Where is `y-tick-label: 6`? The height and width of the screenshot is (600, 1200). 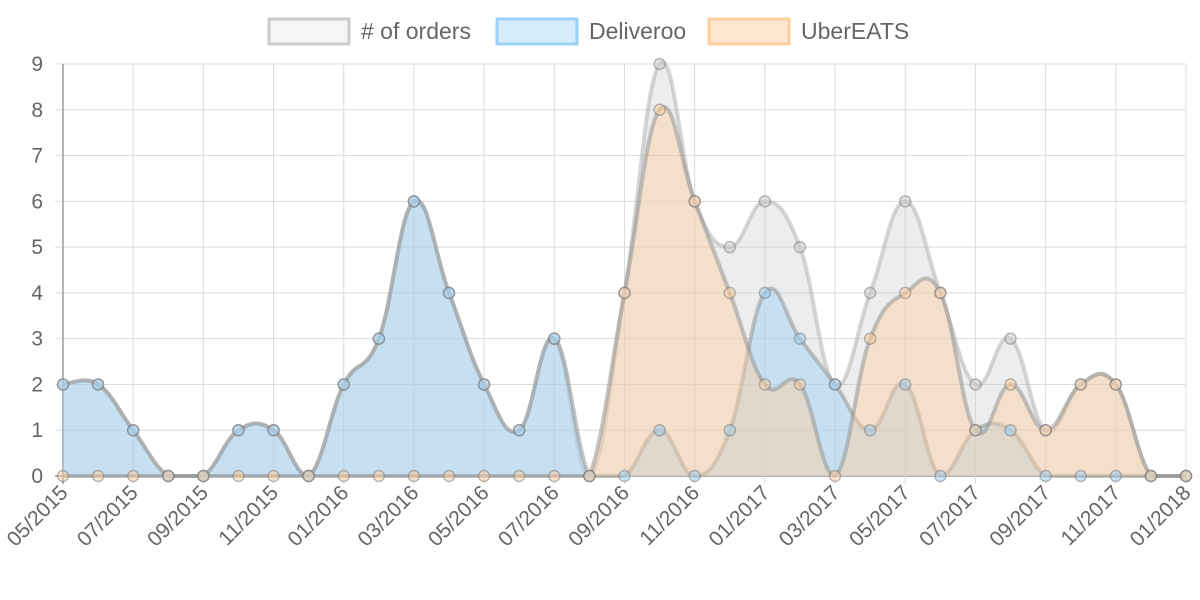 y-tick-label: 6 is located at coordinates (37, 201).